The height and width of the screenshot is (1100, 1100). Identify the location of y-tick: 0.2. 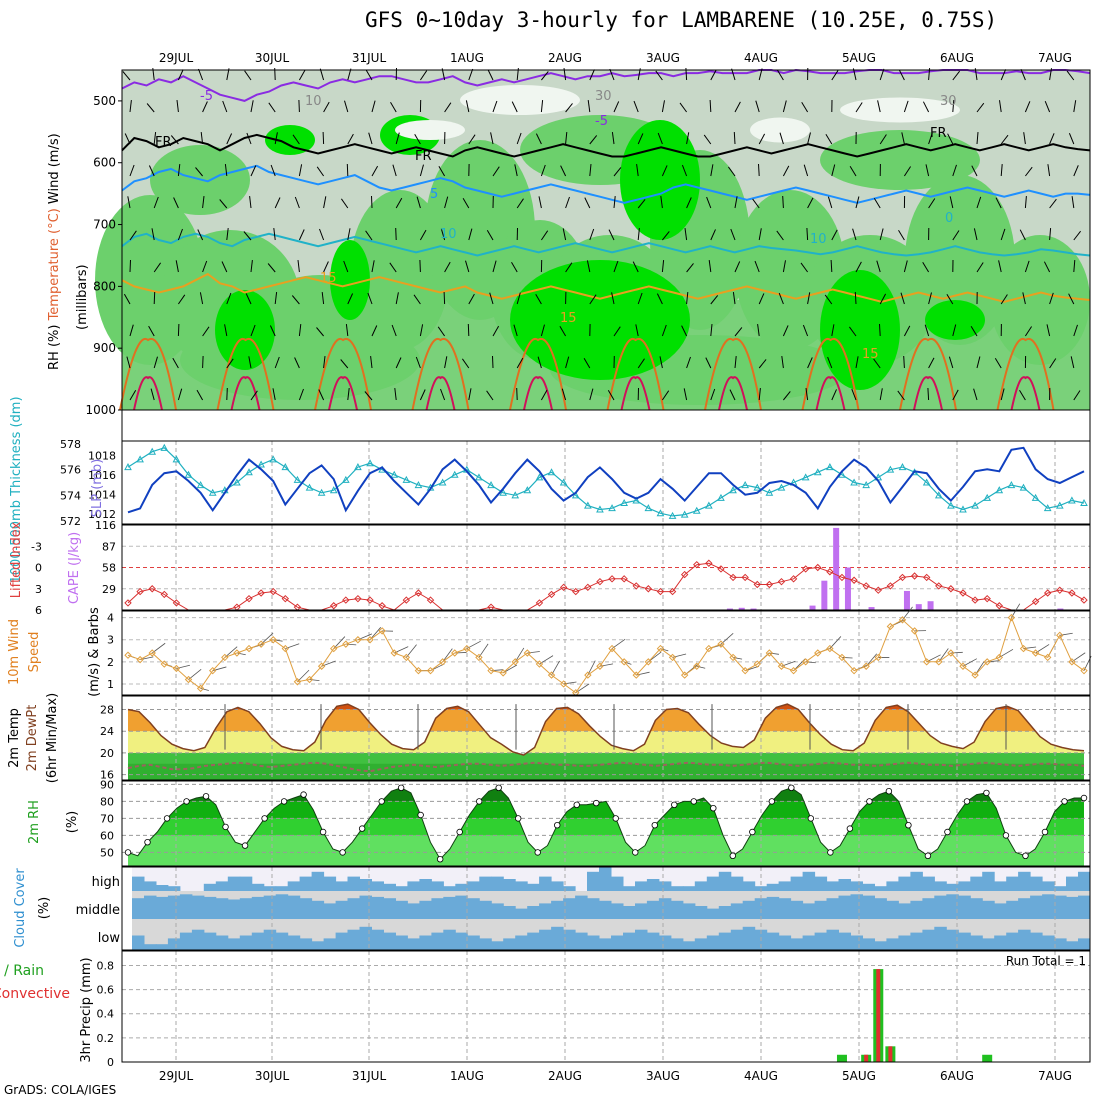
(106, 1038).